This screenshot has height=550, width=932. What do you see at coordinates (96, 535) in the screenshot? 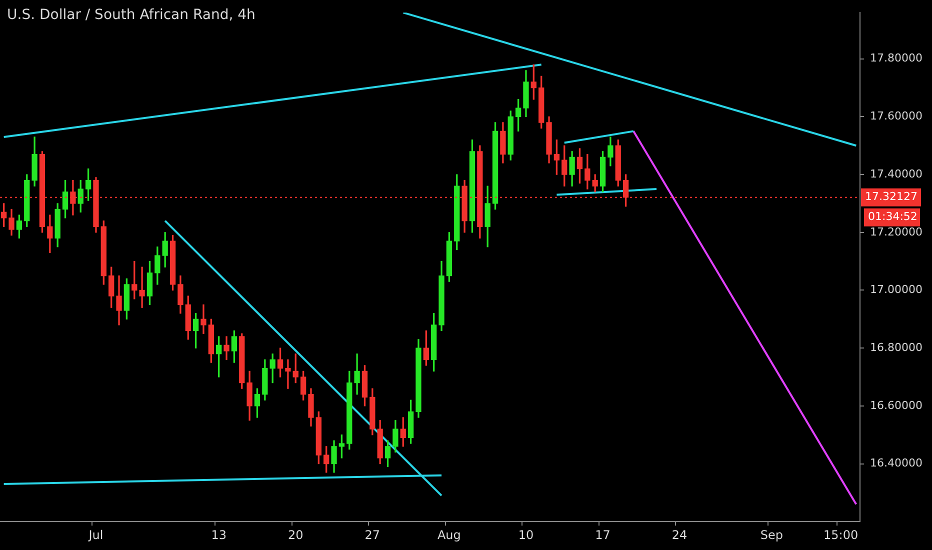
I see `x-tick-label: Jul` at bounding box center [96, 535].